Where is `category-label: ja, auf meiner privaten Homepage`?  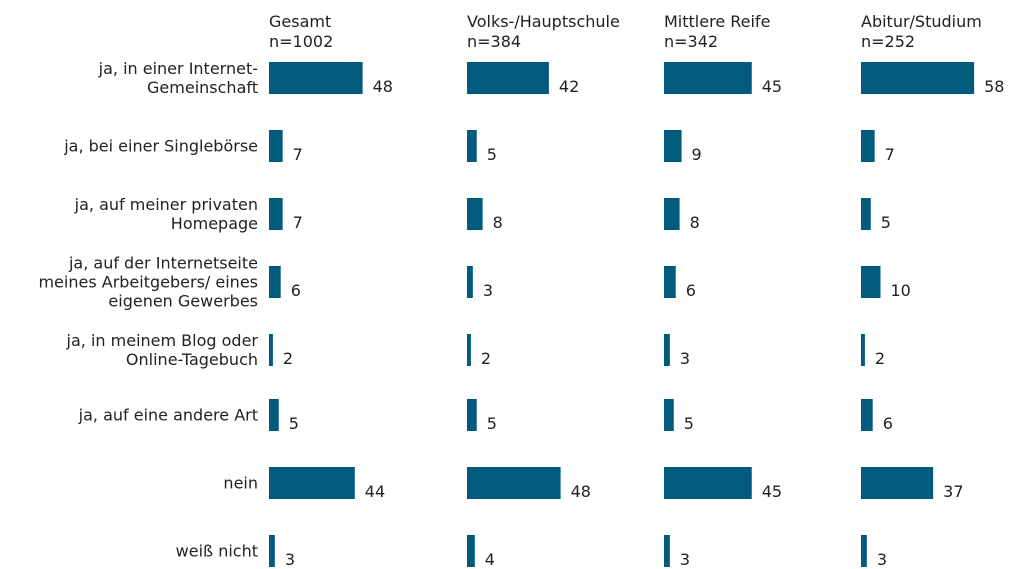 category-label: ja, auf meiner privaten Homepage is located at coordinates (166, 214).